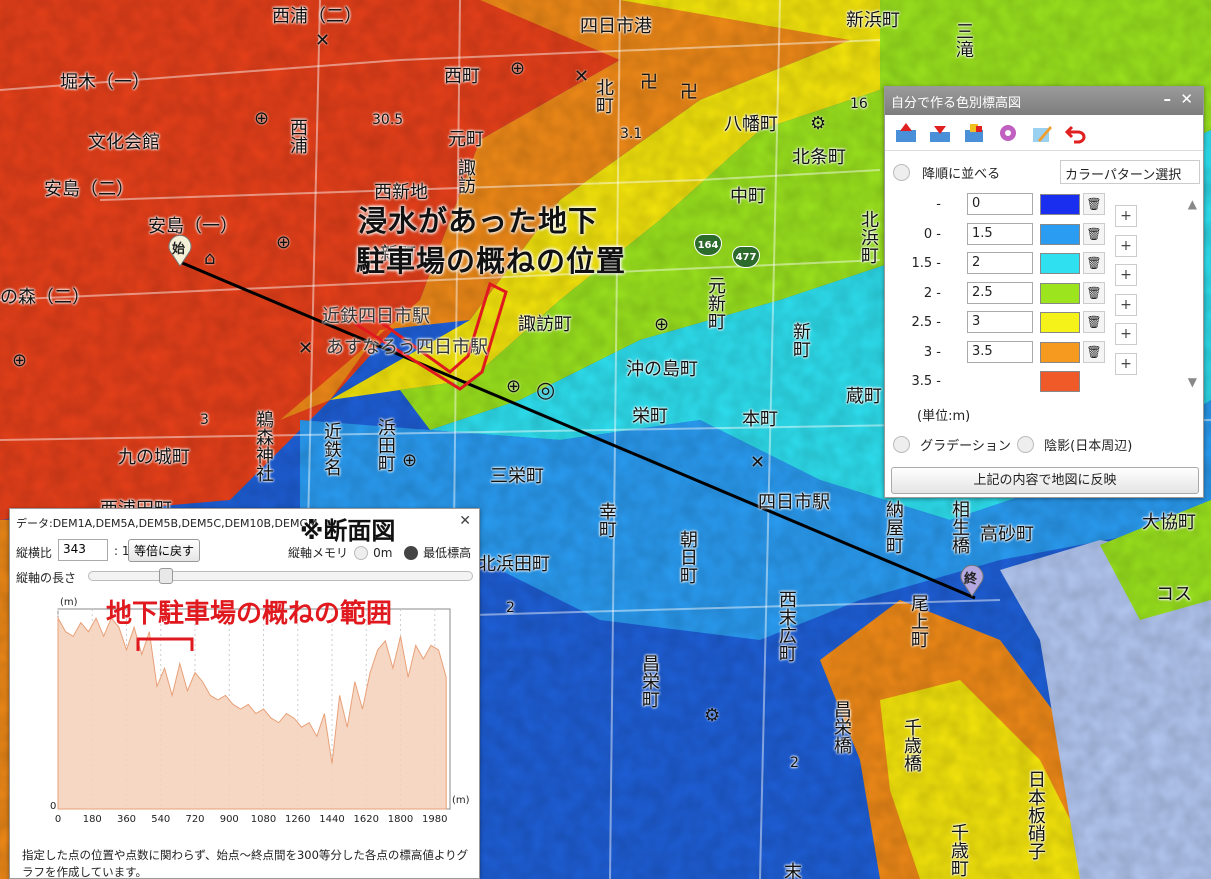 Image resolution: width=1211 pixels, height=879 pixels. I want to click on edit-icon, so click(1042, 133).